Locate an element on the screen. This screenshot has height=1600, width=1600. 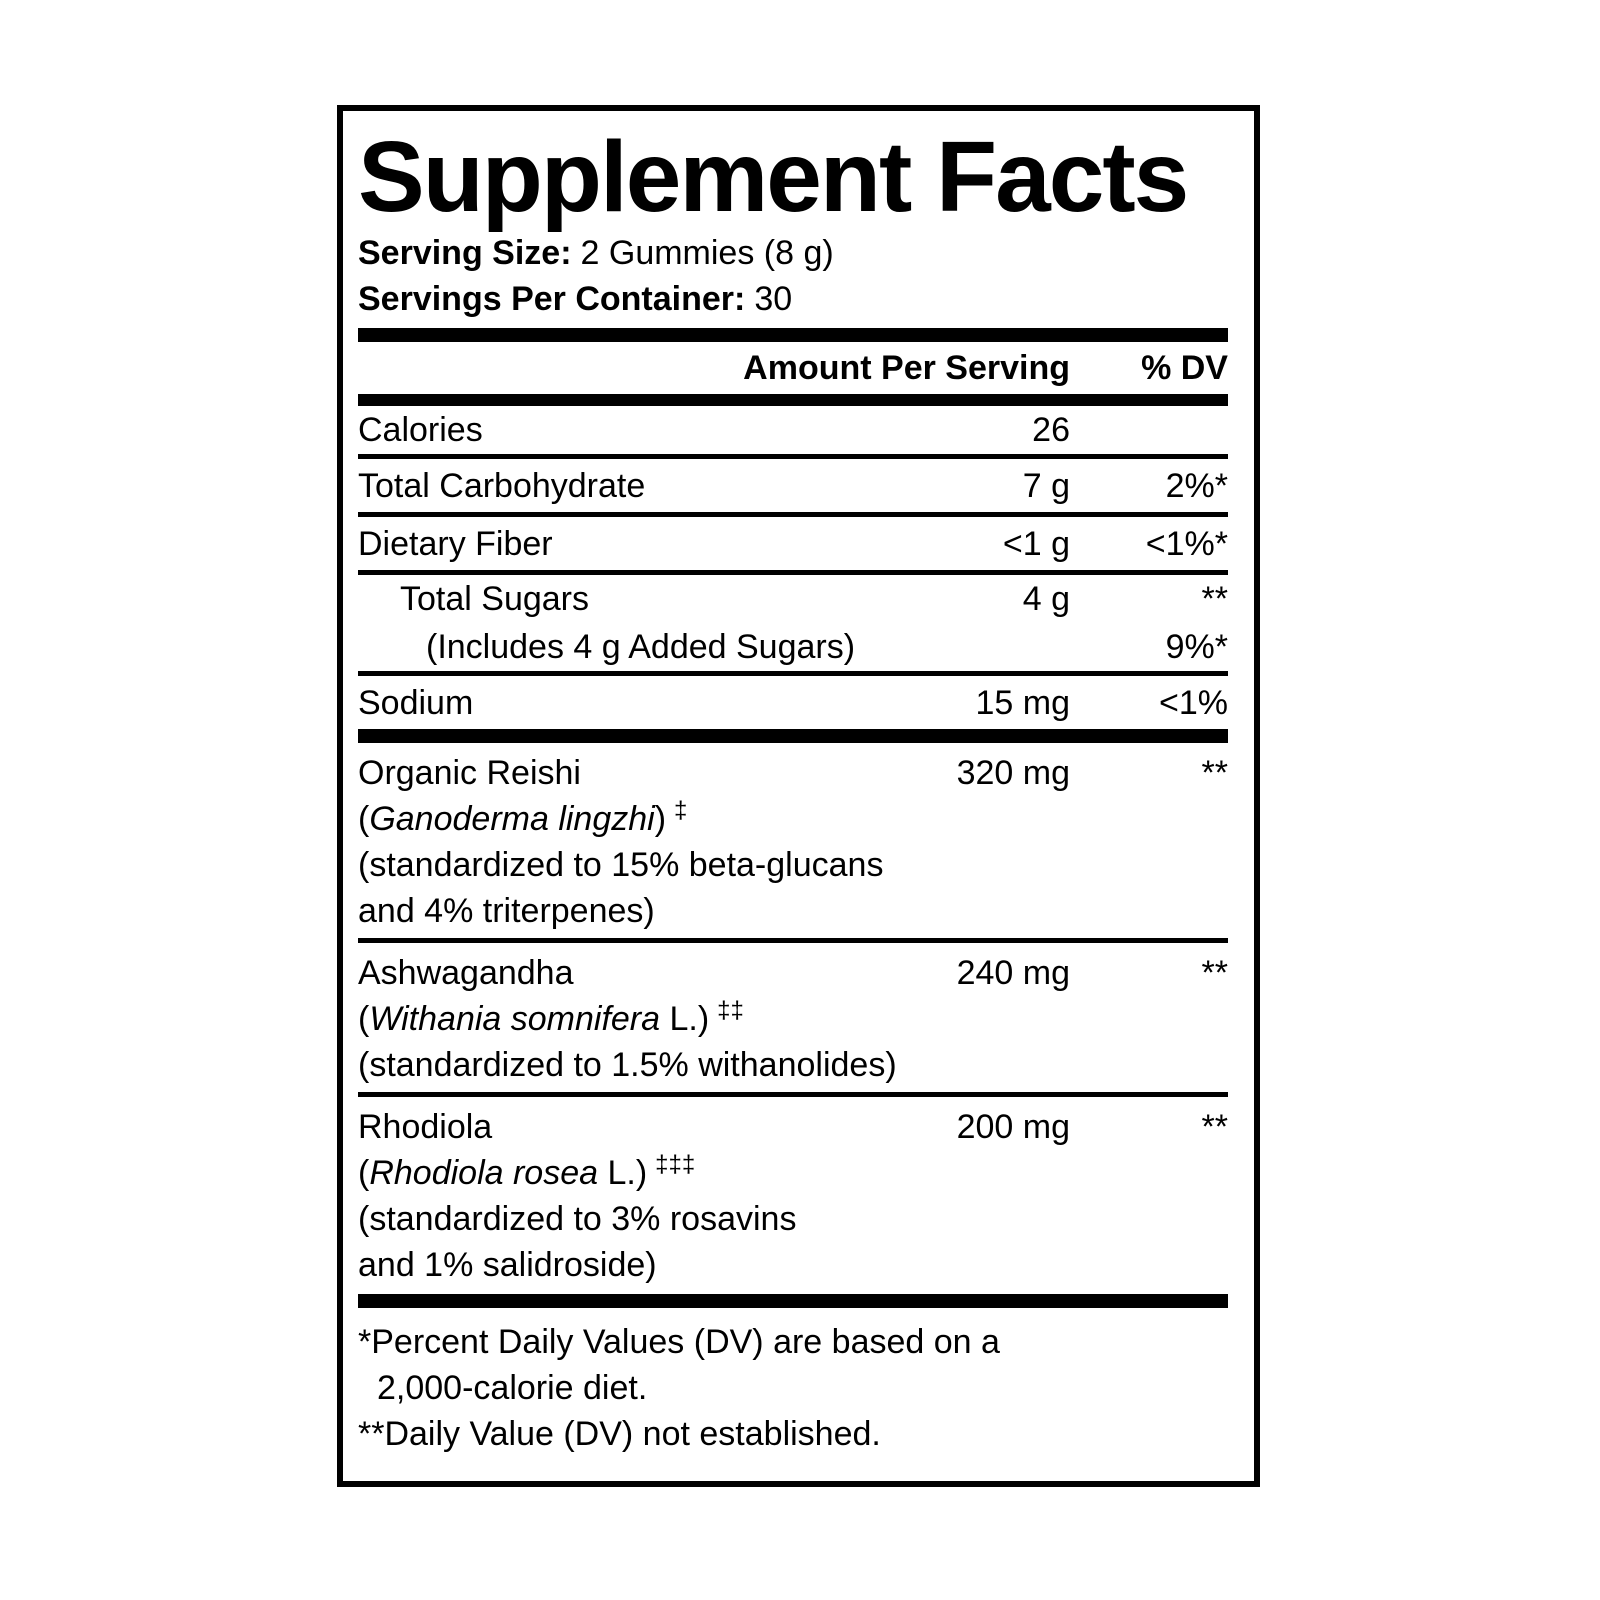
ingredient-main-line: Ashwagandha 240 mg ** is located at coordinates (793, 973).